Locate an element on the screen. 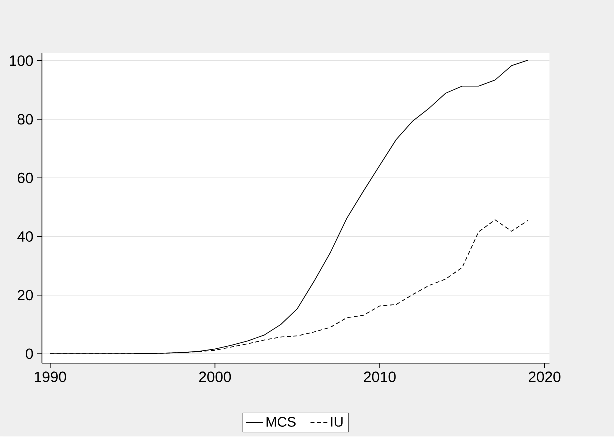  x-tick-label: 2010 is located at coordinates (380, 377).